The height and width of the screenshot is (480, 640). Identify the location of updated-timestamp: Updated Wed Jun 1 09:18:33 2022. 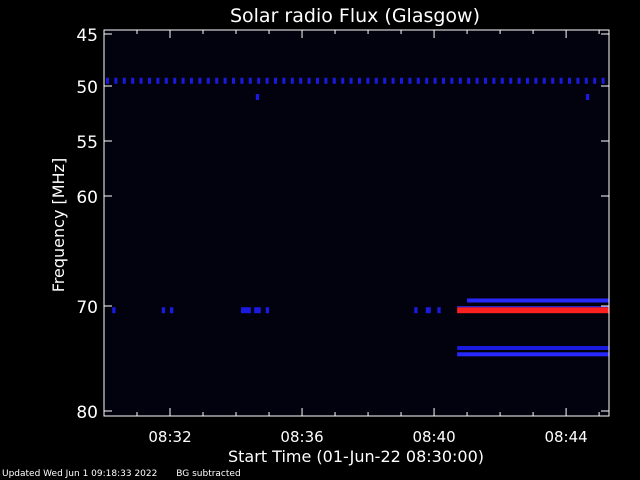
(80, 474).